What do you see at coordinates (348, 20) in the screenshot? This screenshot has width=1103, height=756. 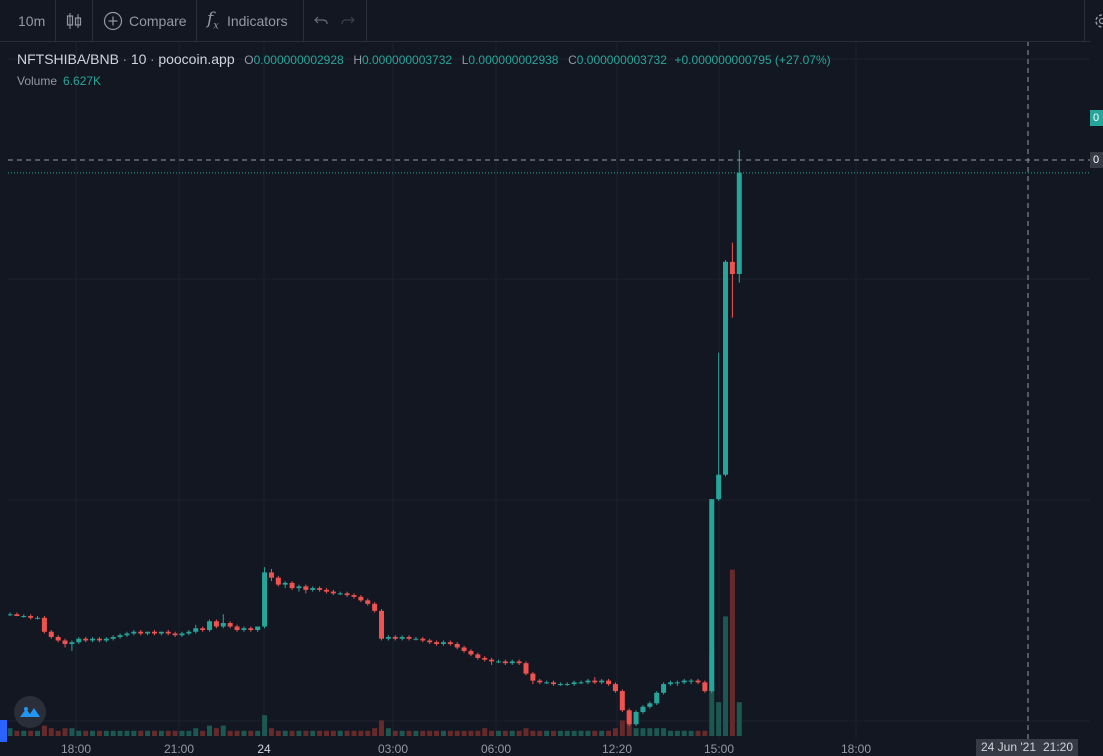 I see `redo-button` at bounding box center [348, 20].